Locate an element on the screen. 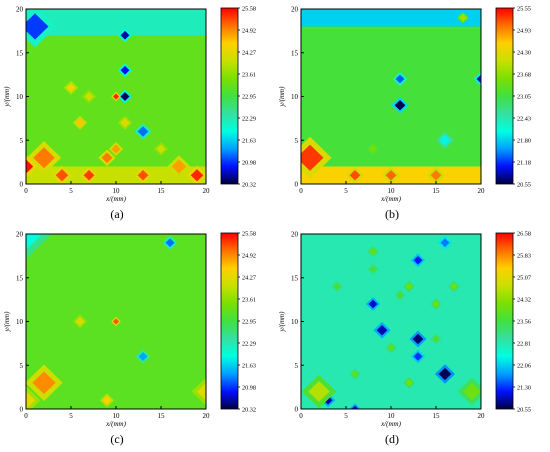  colorbar is located at coordinates (504, 321).